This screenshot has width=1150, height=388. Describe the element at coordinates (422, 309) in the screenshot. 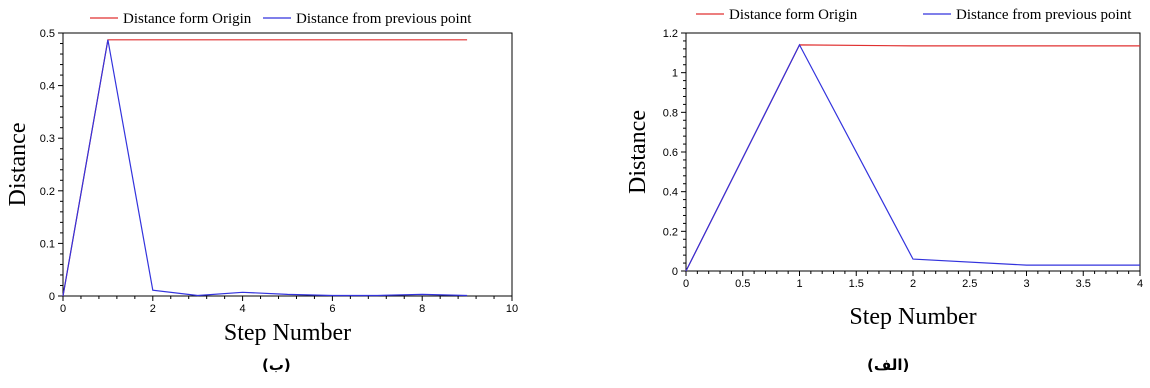

I see `x-tick-label: 8` at that location.